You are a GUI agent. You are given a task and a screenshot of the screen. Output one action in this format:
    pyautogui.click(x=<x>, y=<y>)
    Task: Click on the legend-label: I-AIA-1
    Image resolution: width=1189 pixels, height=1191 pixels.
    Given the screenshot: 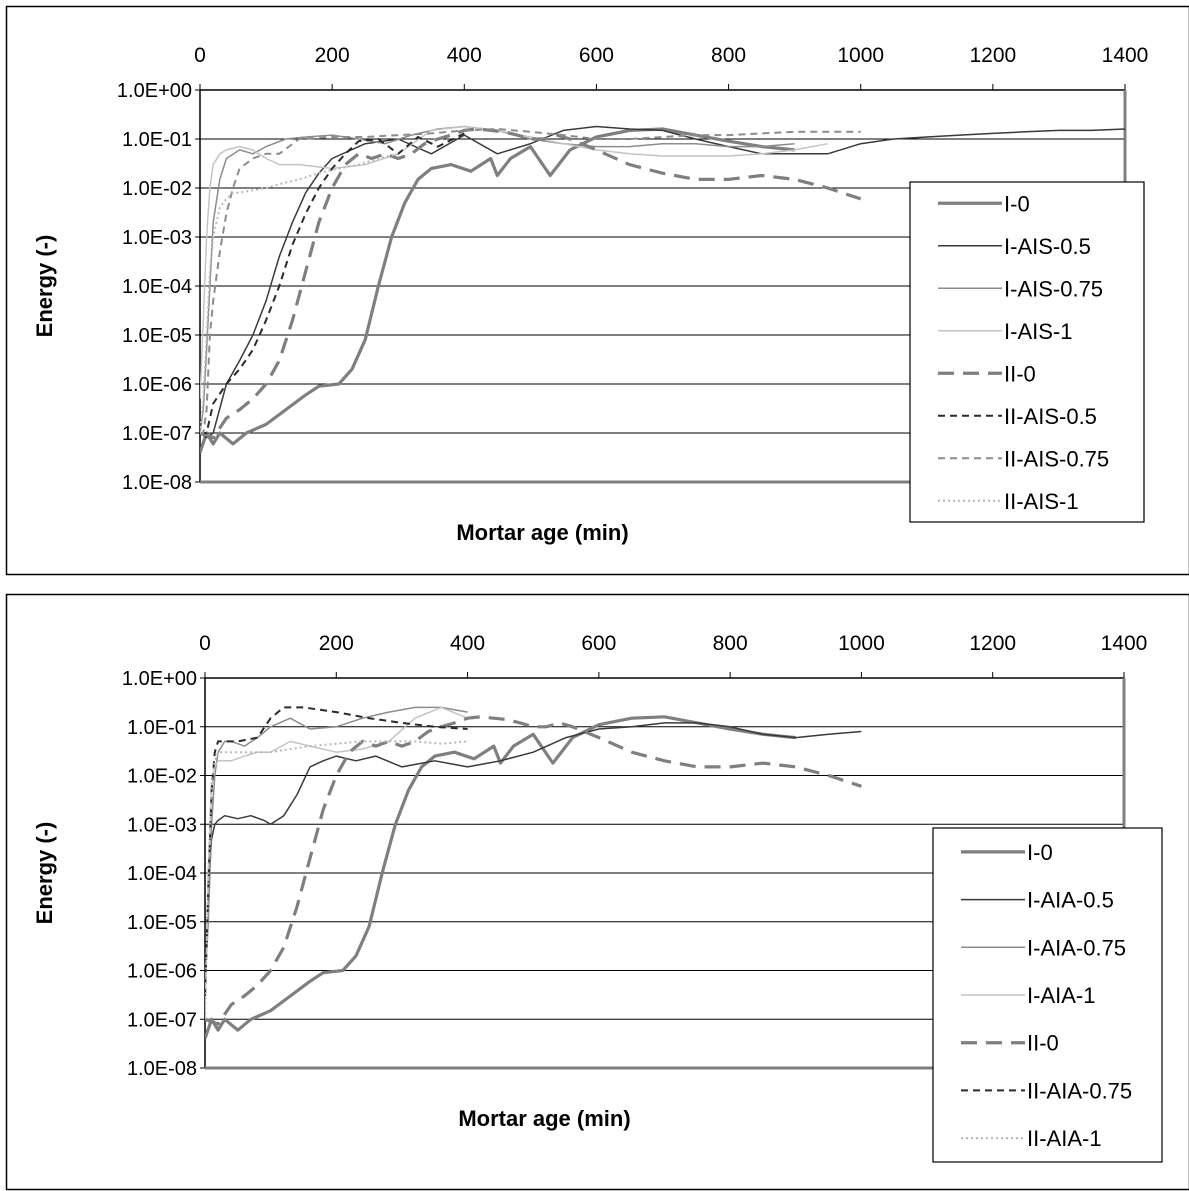 What is the action you would take?
    pyautogui.click(x=1061, y=995)
    